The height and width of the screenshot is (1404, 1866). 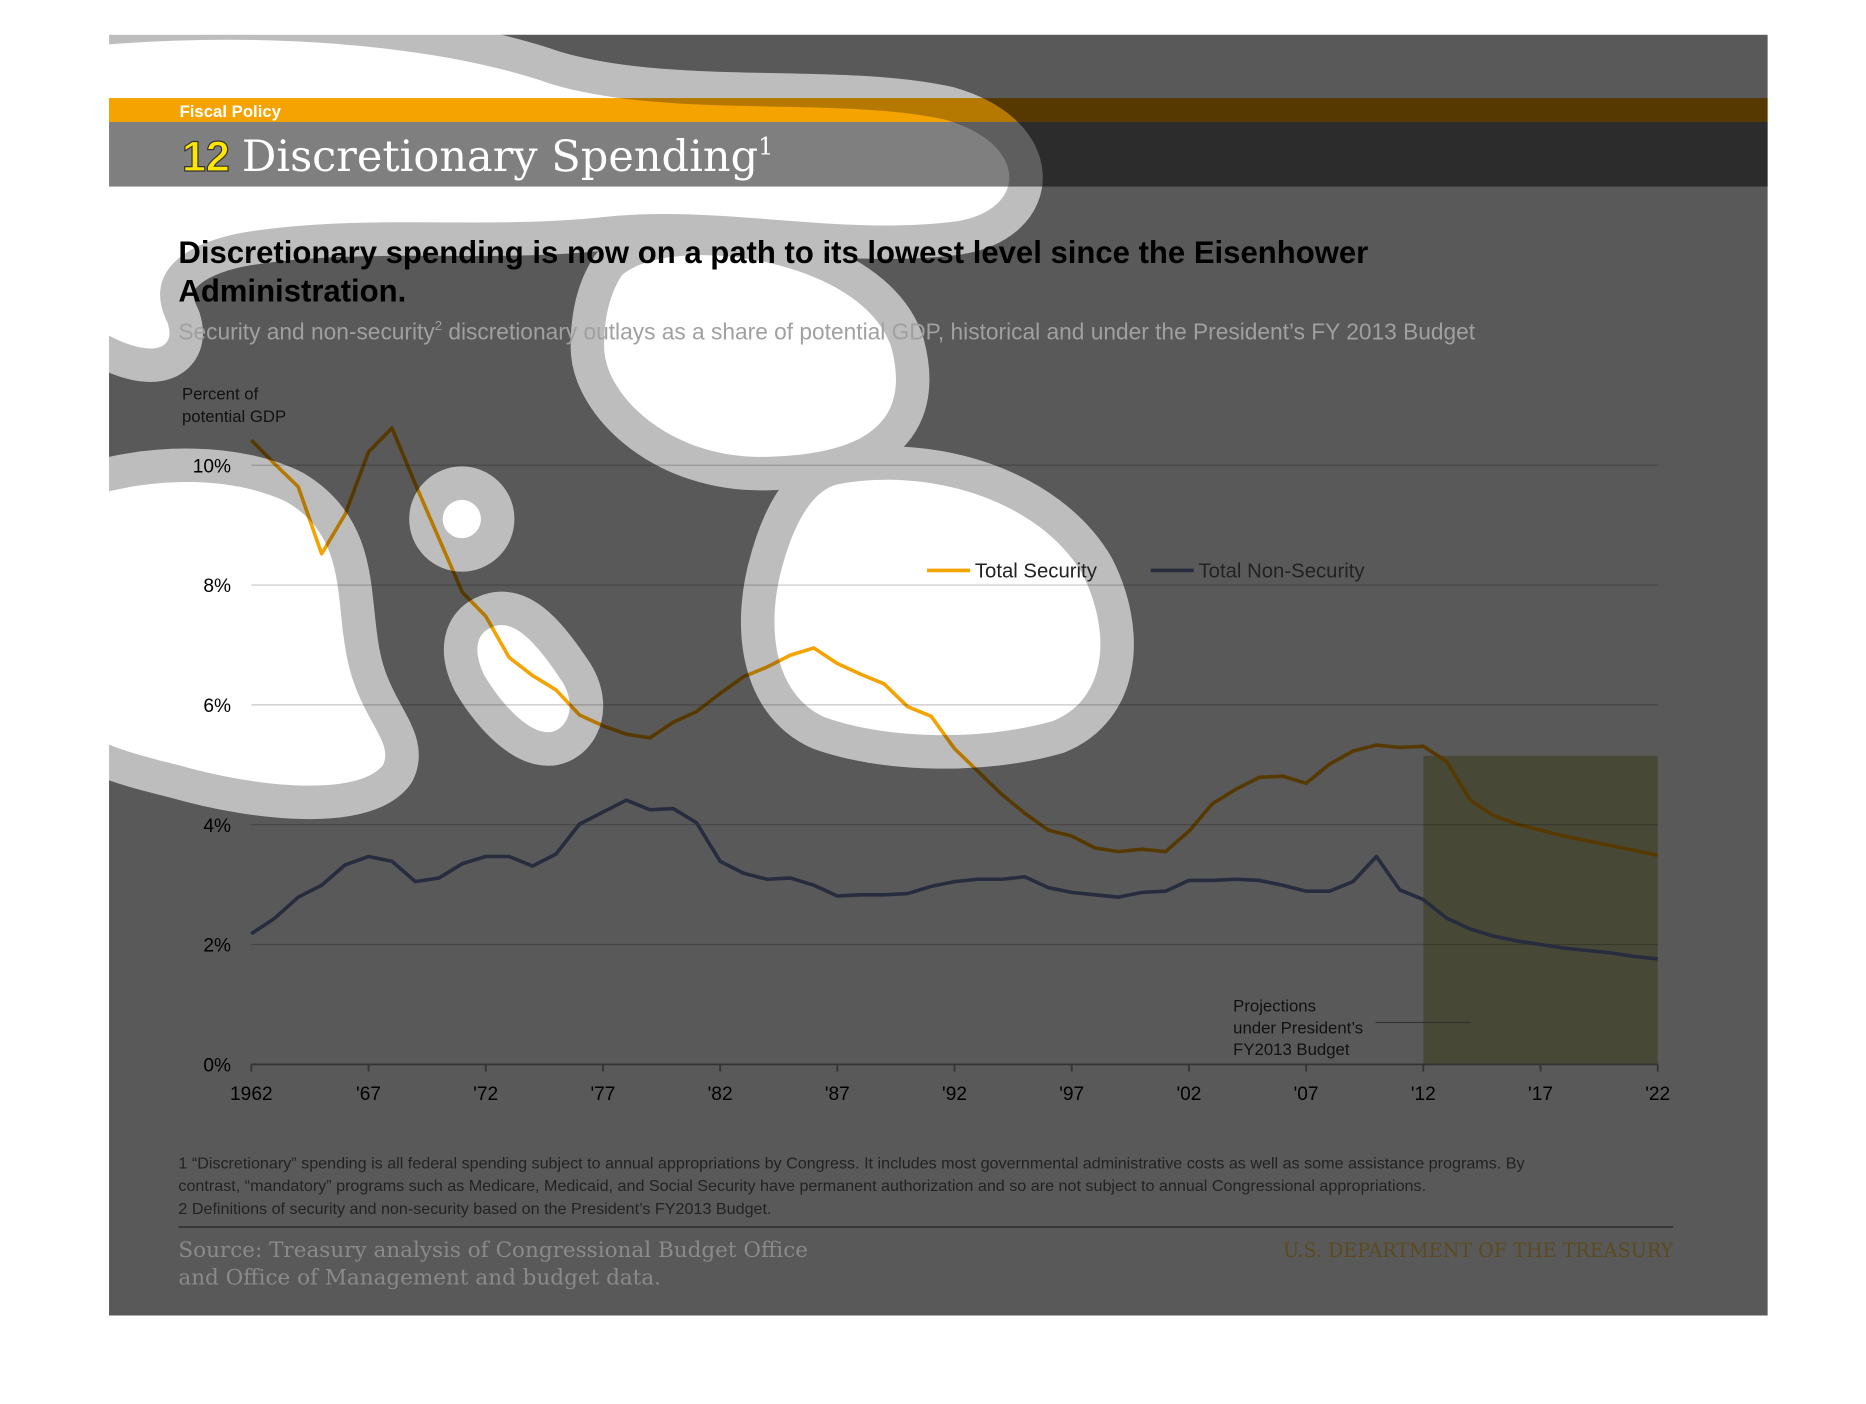 I want to click on annotation: Projections, so click(x=1274, y=1006).